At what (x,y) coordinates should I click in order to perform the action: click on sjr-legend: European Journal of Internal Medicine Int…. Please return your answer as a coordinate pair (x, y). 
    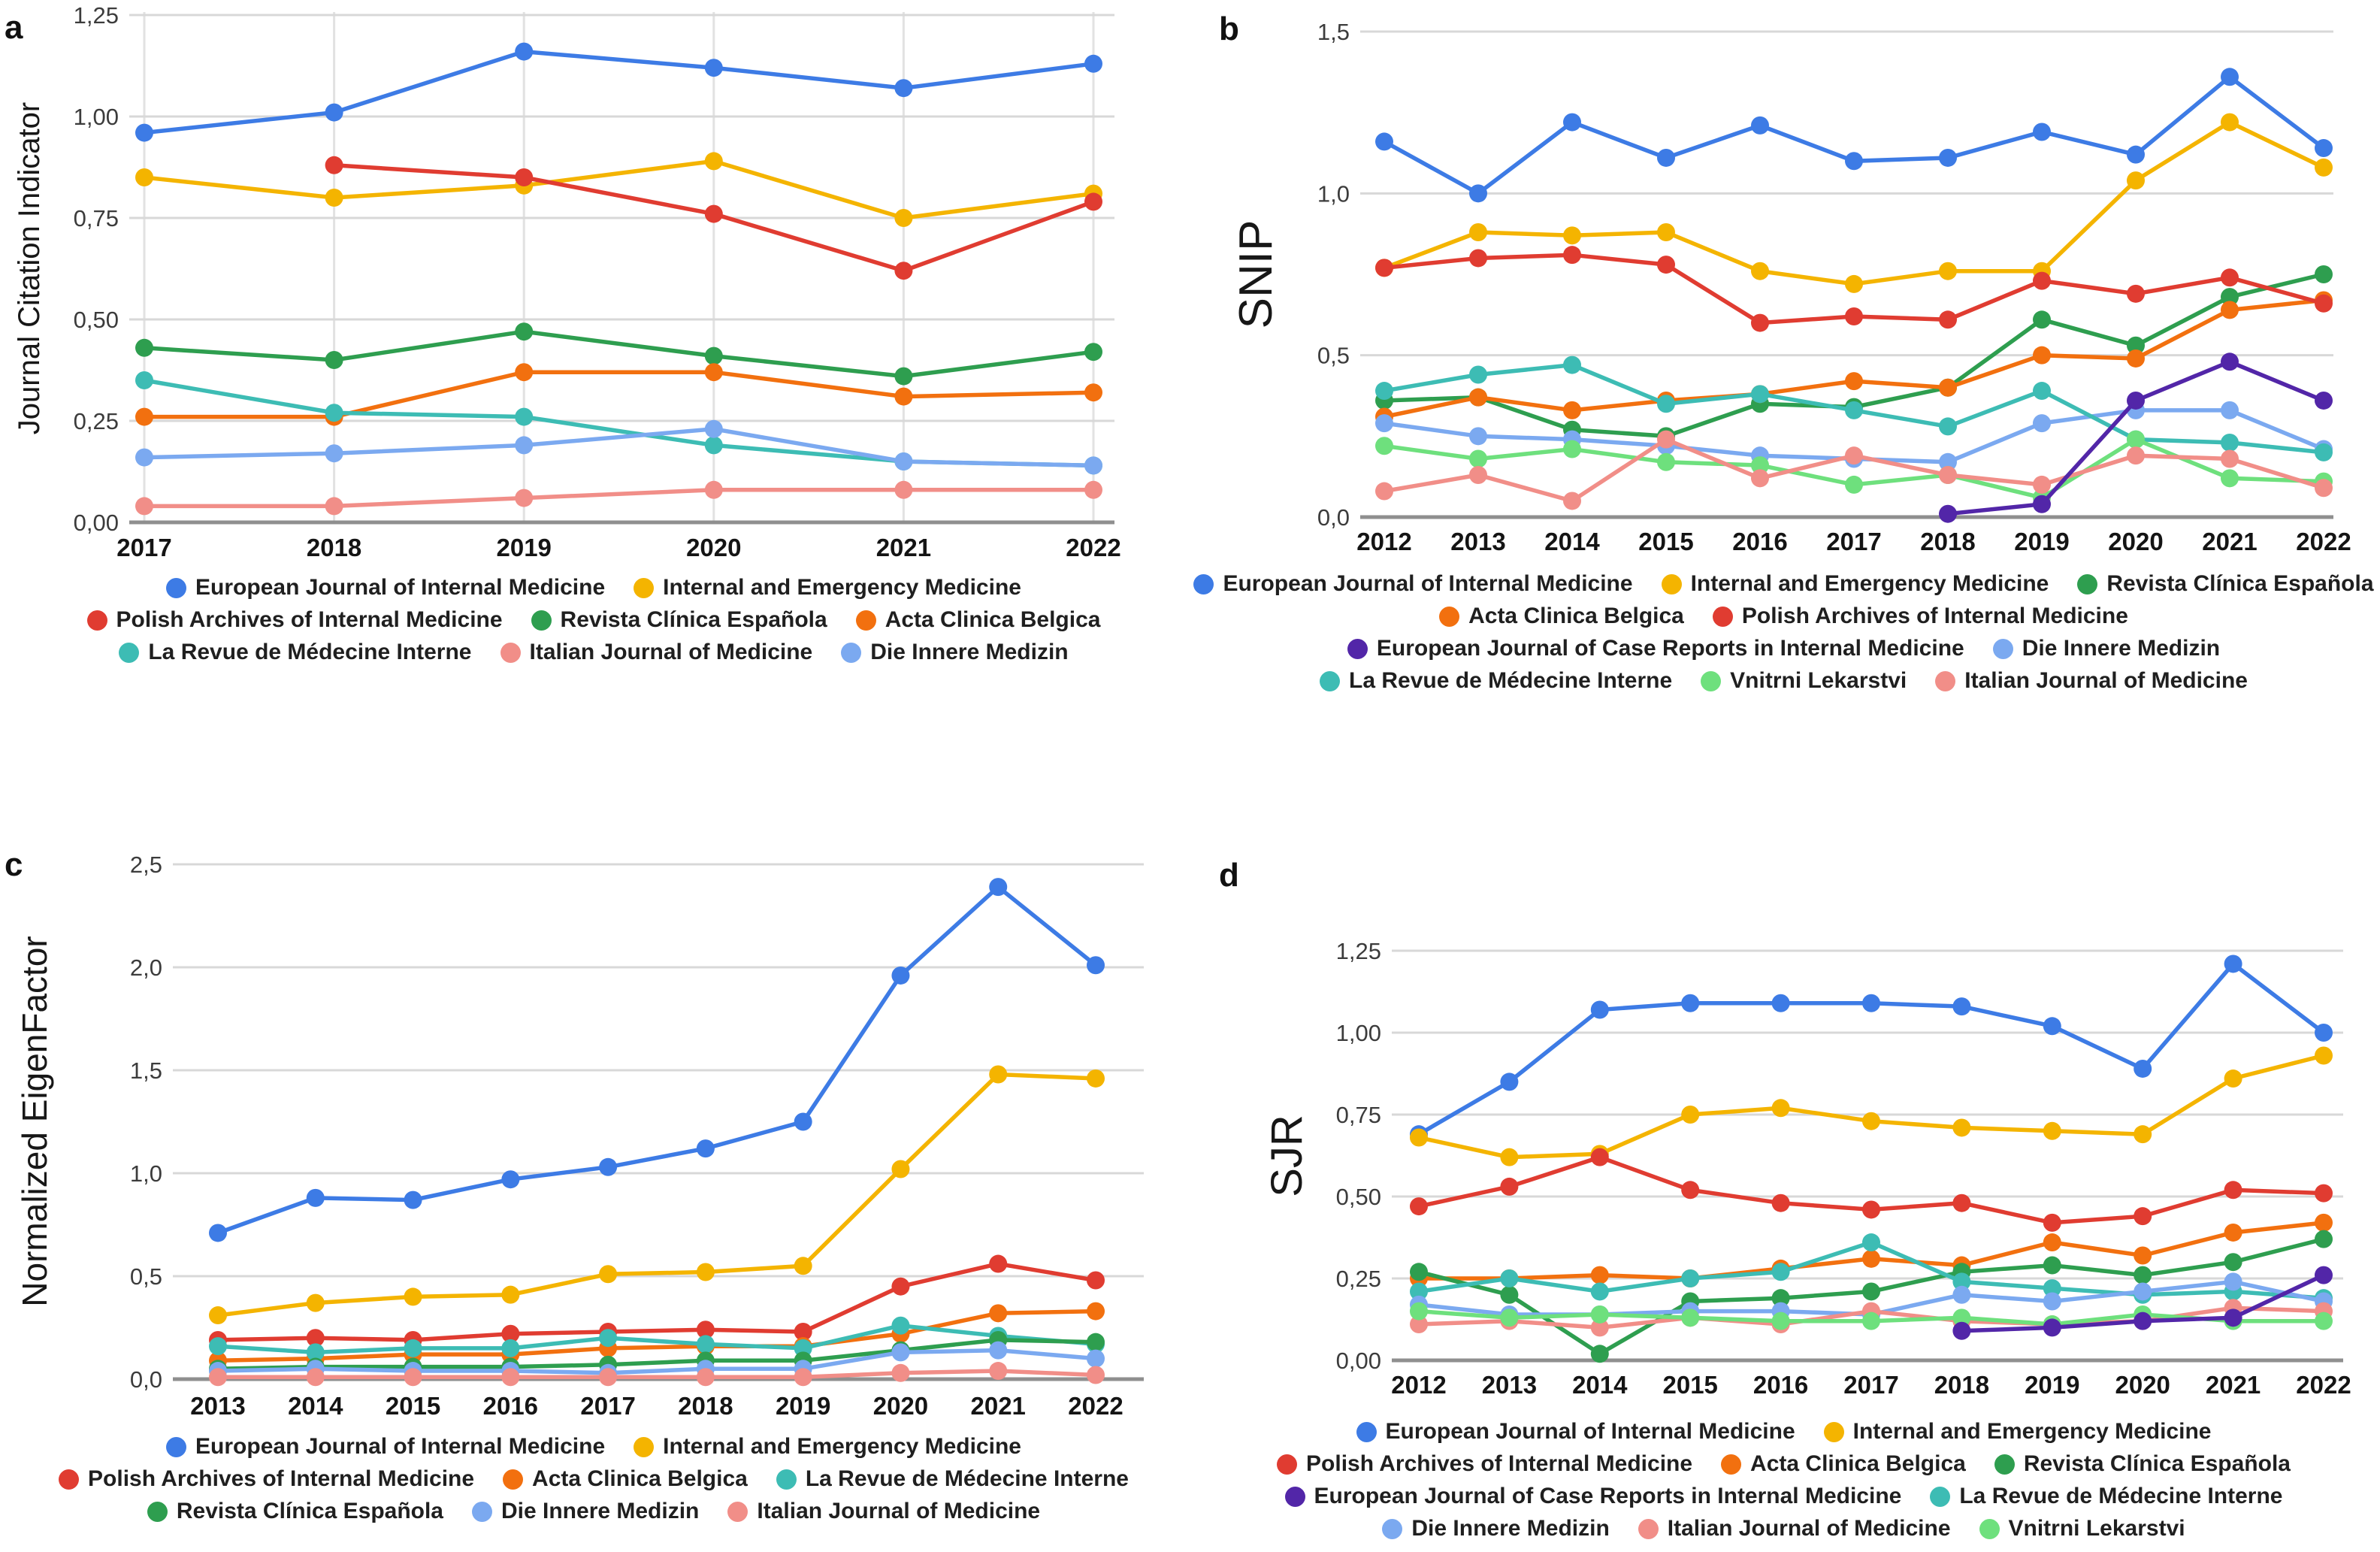
    Looking at the image, I should click on (1783, 1480).